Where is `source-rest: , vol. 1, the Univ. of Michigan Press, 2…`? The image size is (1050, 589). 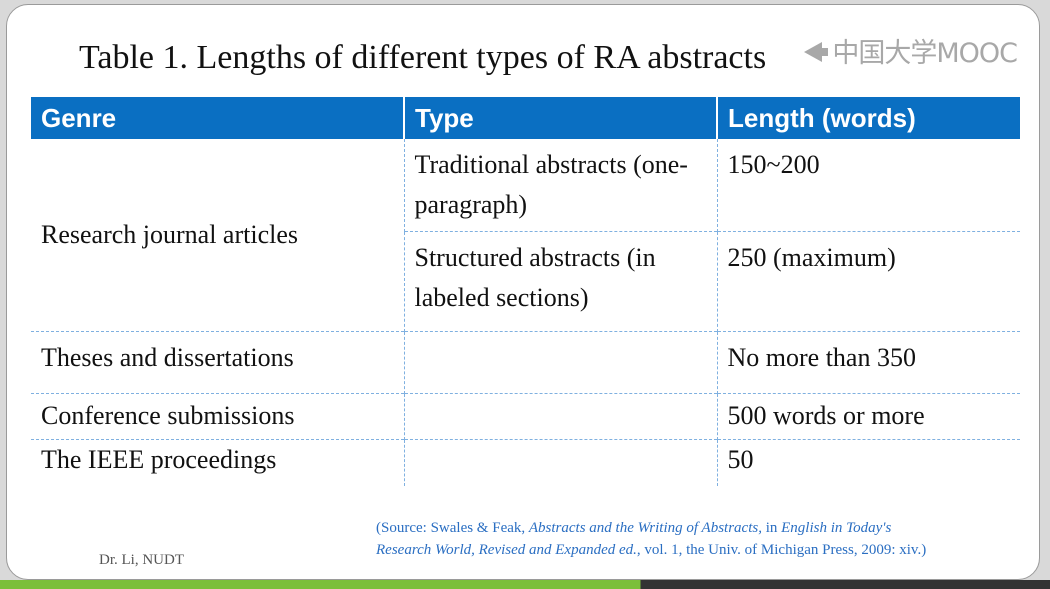 source-rest: , vol. 1, the Univ. of Michigan Press, 2… is located at coordinates (781, 550).